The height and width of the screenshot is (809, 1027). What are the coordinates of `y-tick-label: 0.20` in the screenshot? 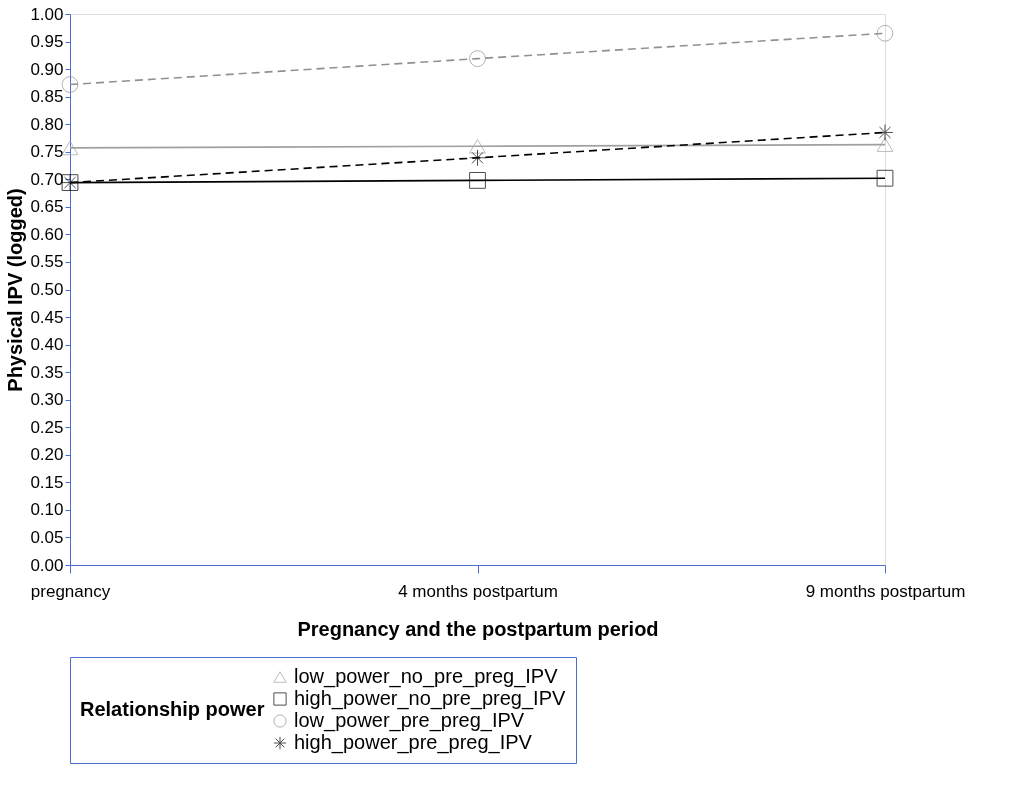 It's located at (47, 455).